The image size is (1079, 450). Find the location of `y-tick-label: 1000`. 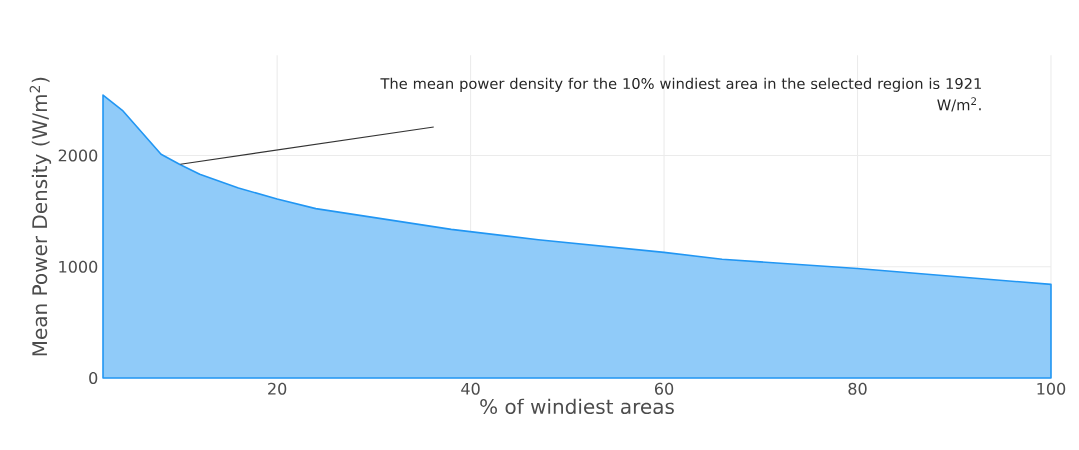

y-tick-label: 1000 is located at coordinates (78, 266).